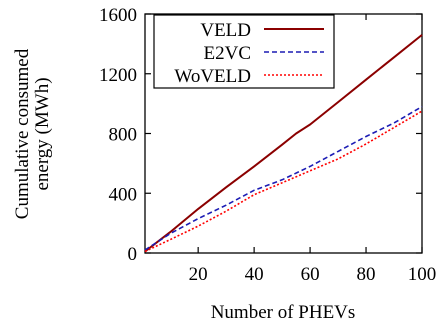 Image resolution: width=442 pixels, height=330 pixels. I want to click on y-tick-label: 0, so click(133, 254).